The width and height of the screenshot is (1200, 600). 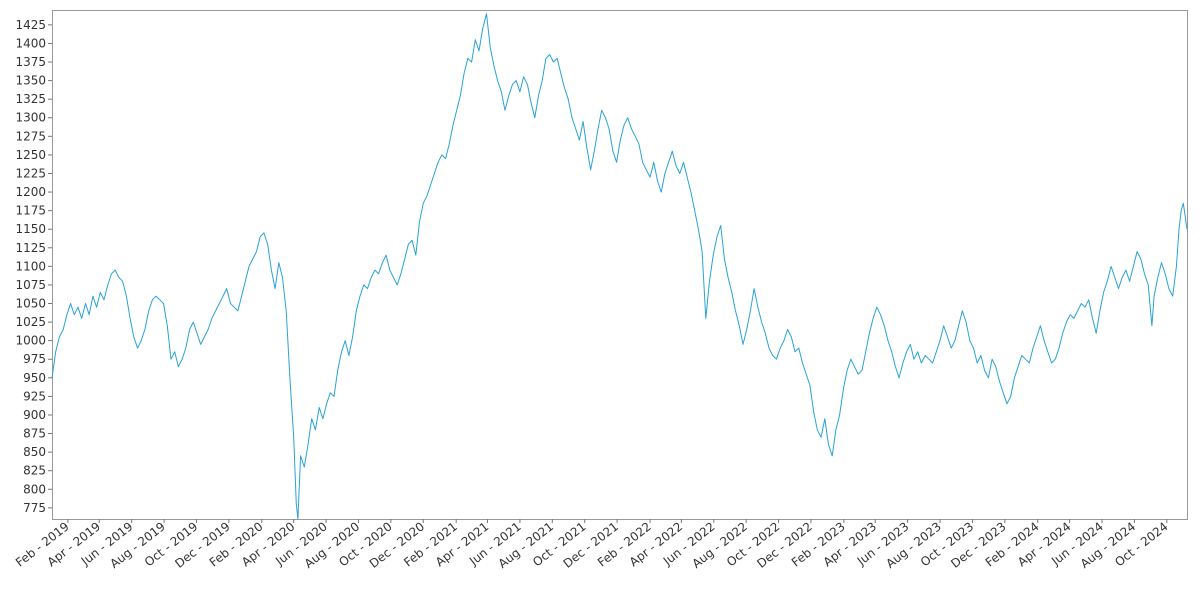 What do you see at coordinates (30, 25) in the screenshot?
I see `y-tick-label: 1425` at bounding box center [30, 25].